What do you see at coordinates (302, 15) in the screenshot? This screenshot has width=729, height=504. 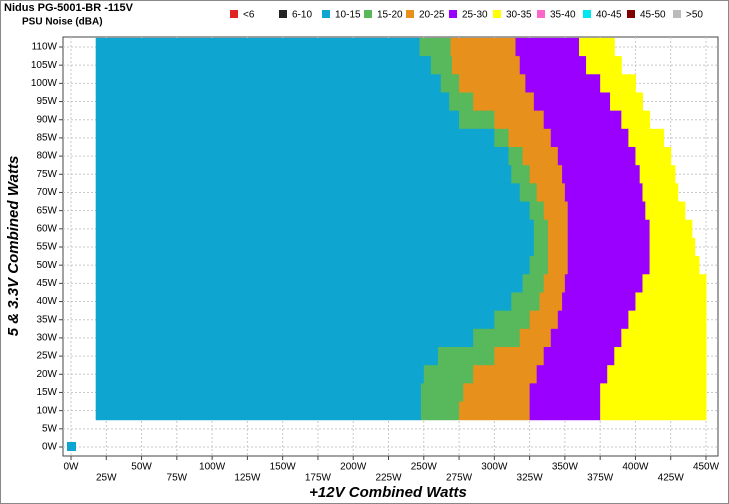 I see `legend-label: 6-10` at bounding box center [302, 15].